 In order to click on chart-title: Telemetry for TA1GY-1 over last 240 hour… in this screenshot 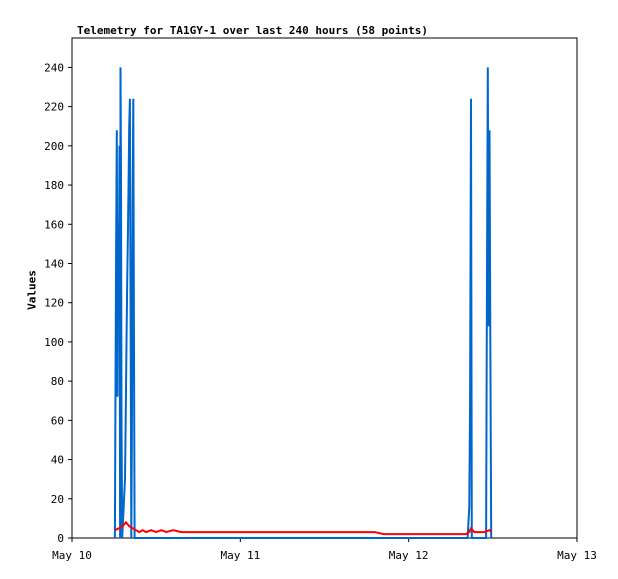, I will do `click(252, 30)`.